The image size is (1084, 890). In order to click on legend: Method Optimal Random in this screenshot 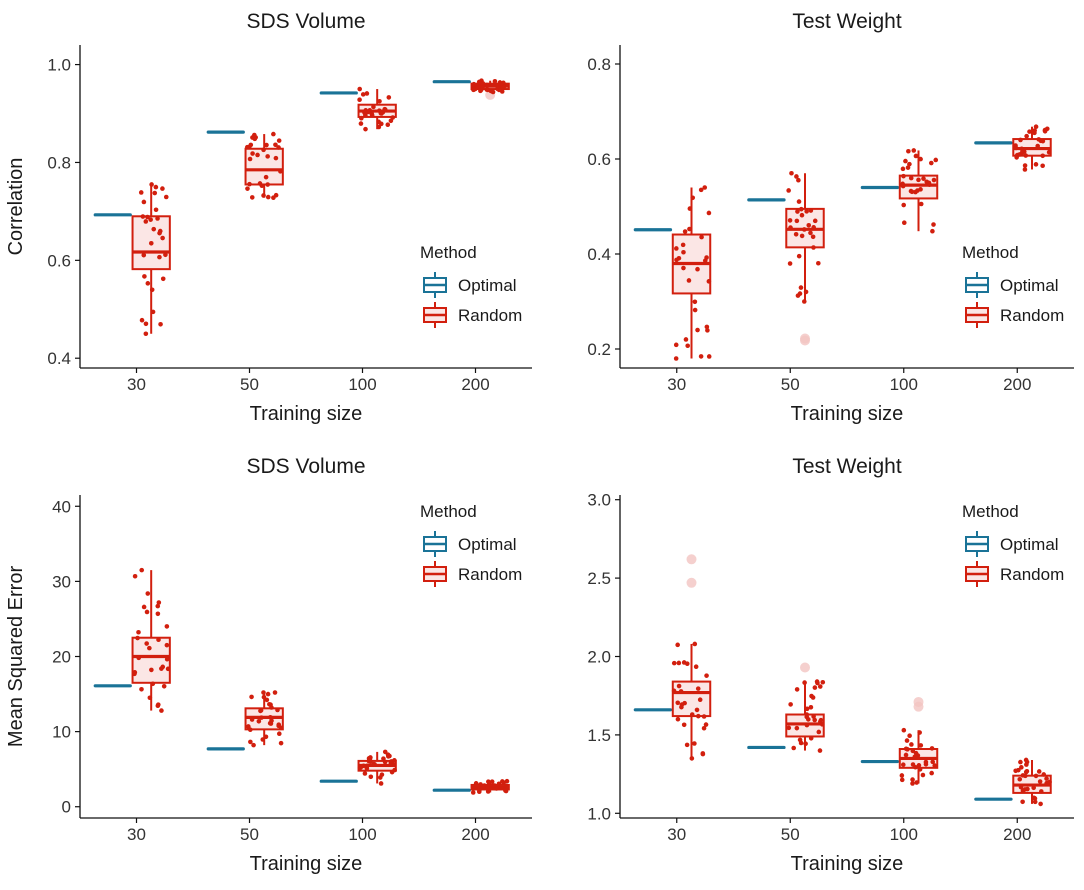, I will do `click(1013, 544)`.